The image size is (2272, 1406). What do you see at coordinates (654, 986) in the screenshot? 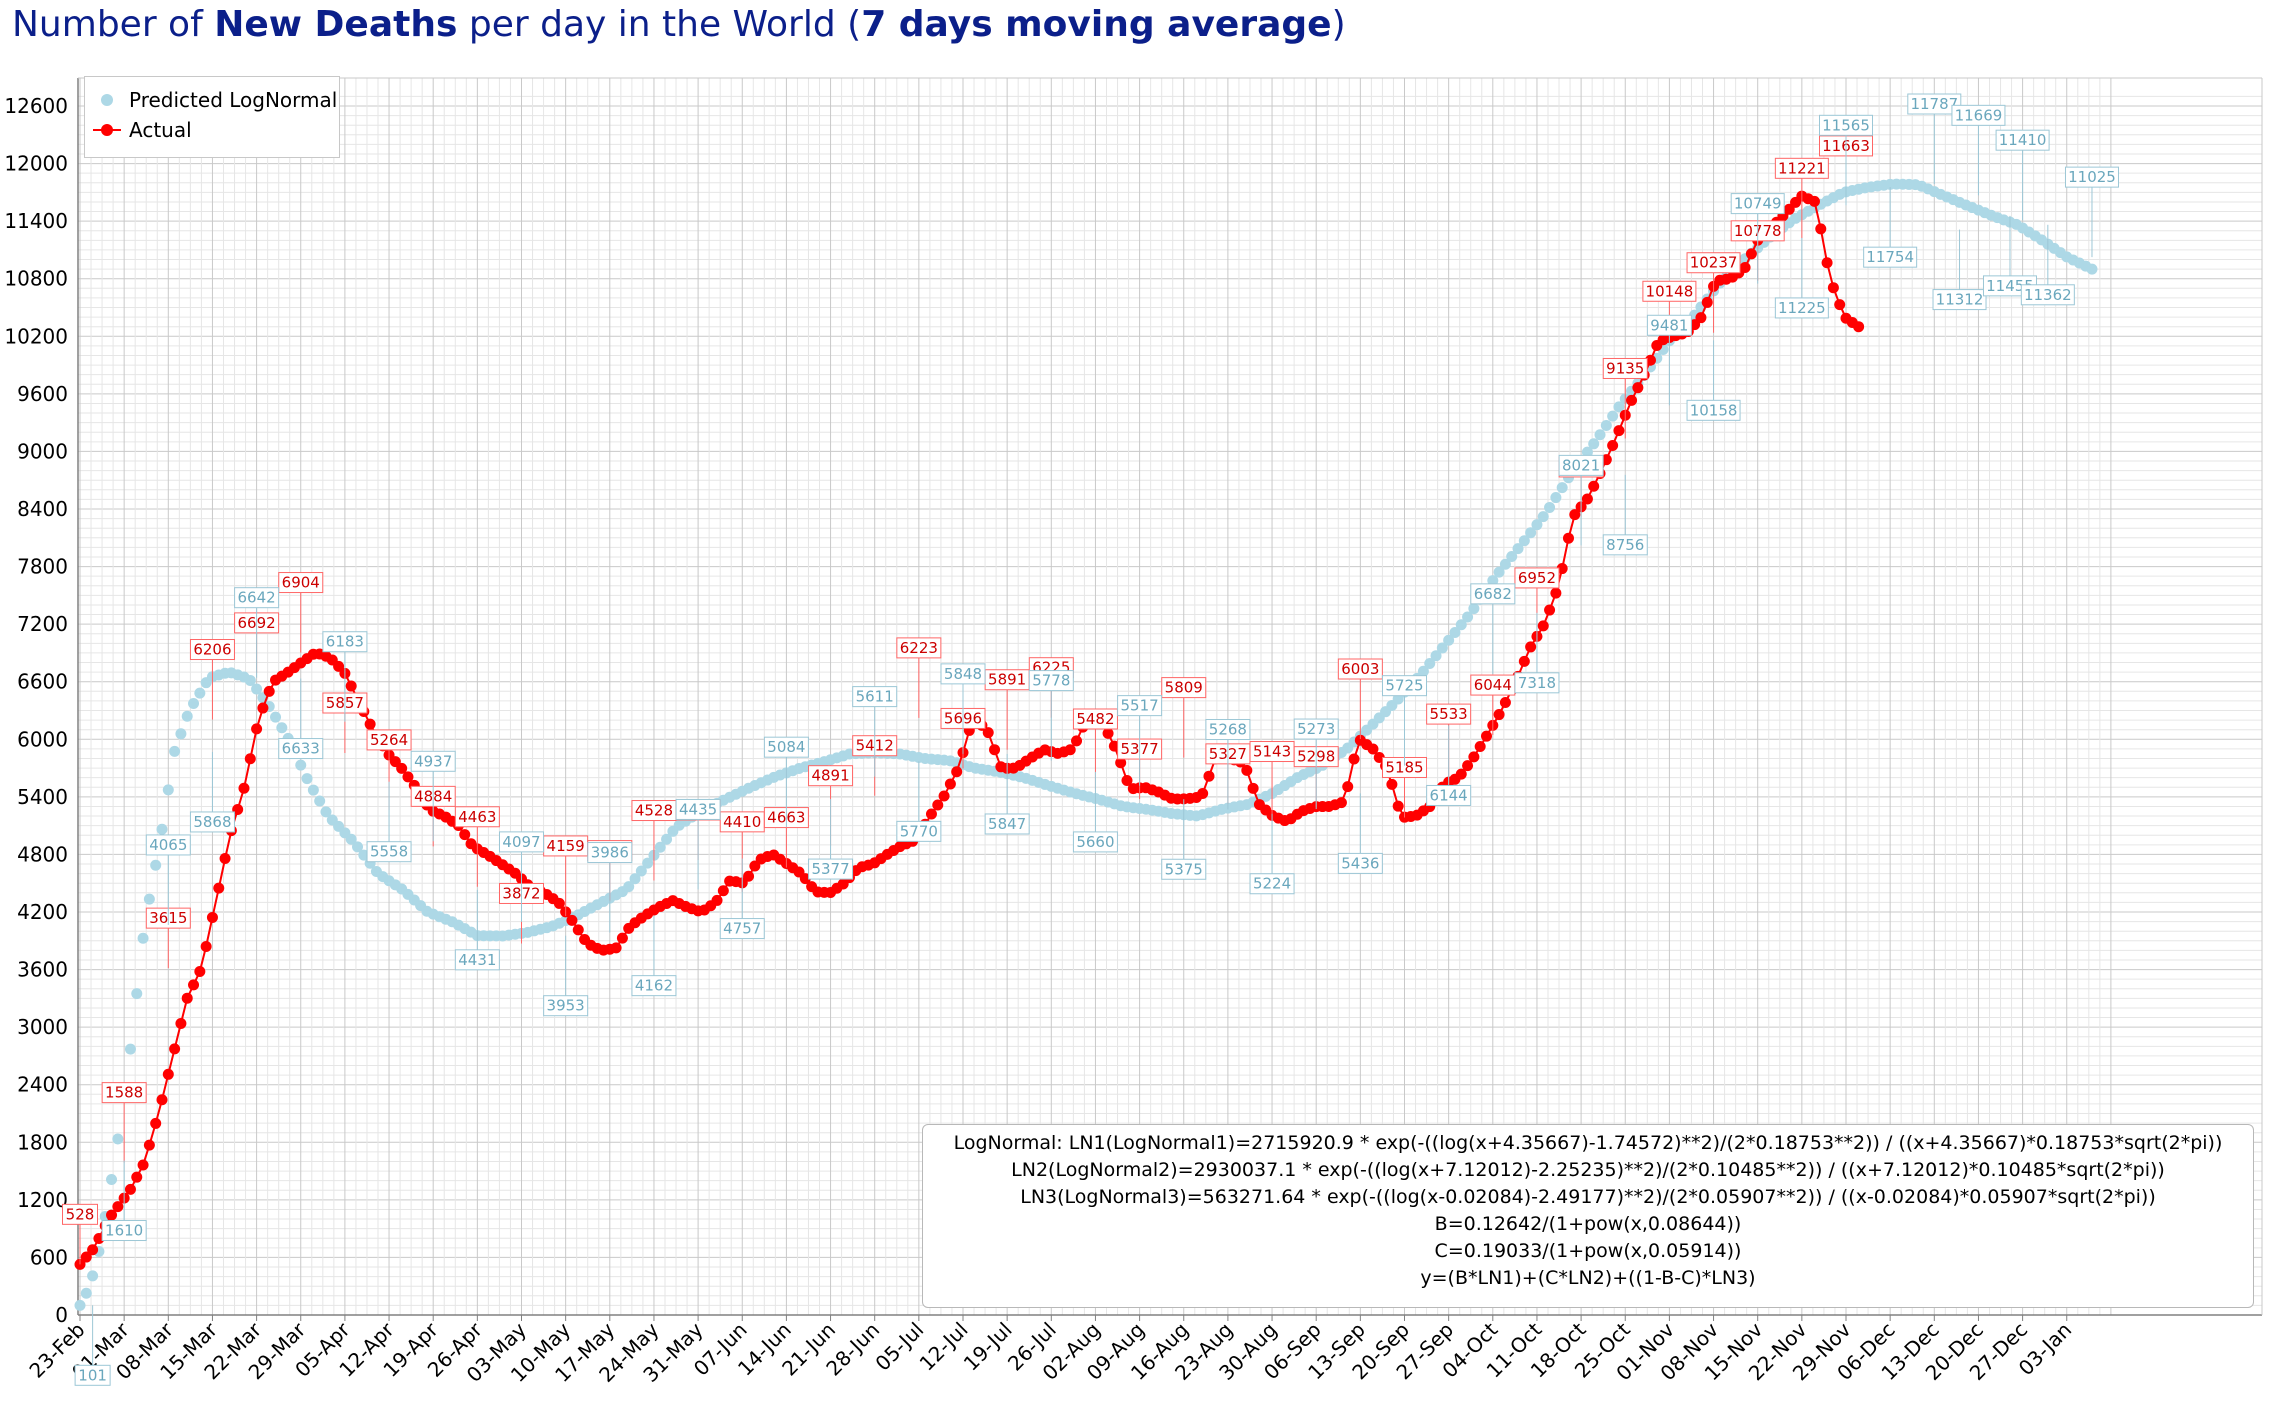
I see `predicted-annotation-text: 4162` at bounding box center [654, 986].